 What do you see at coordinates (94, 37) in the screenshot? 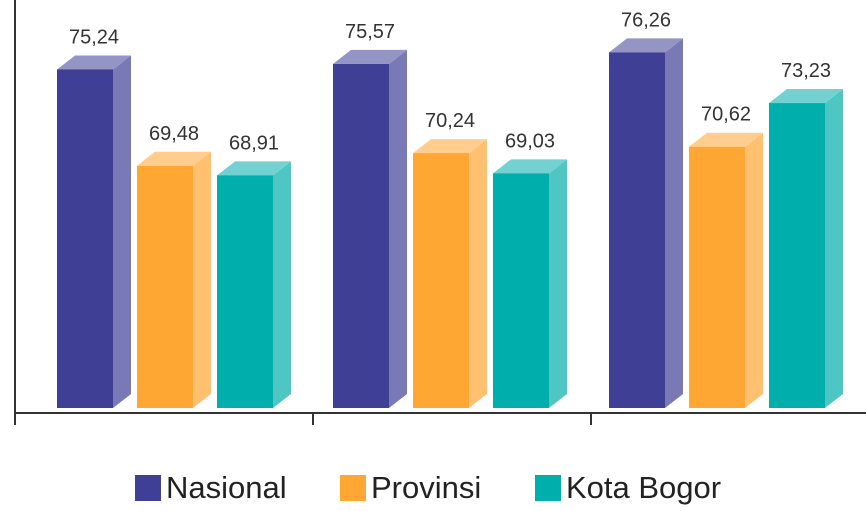
I see `data-label: 75,24` at bounding box center [94, 37].